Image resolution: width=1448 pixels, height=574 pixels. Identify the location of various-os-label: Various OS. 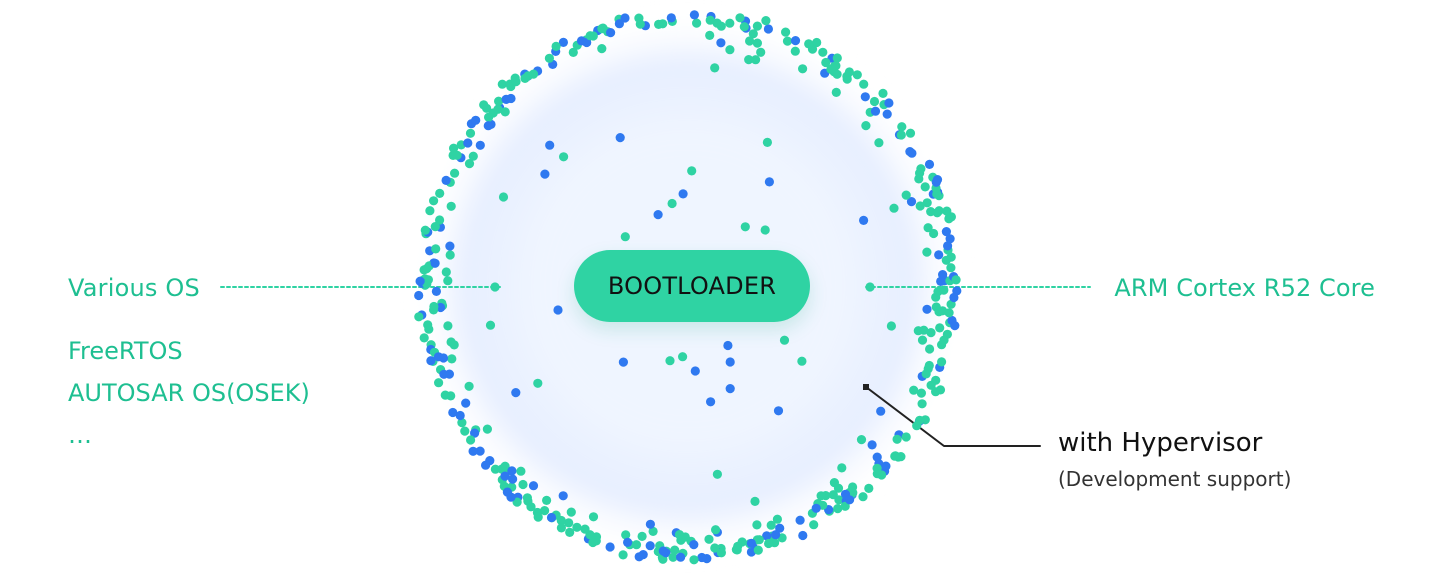
(134, 288).